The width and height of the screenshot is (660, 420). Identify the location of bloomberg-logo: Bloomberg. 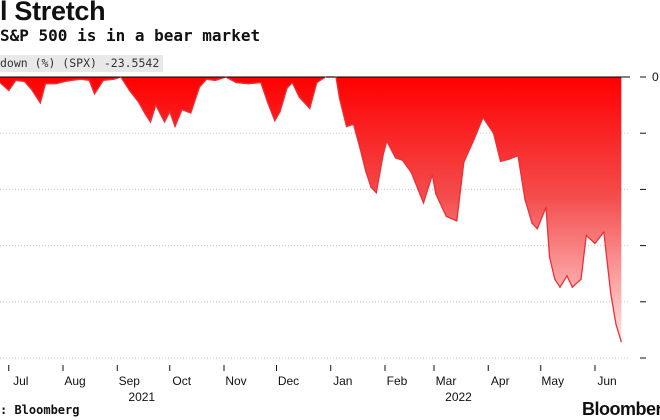
(621, 409).